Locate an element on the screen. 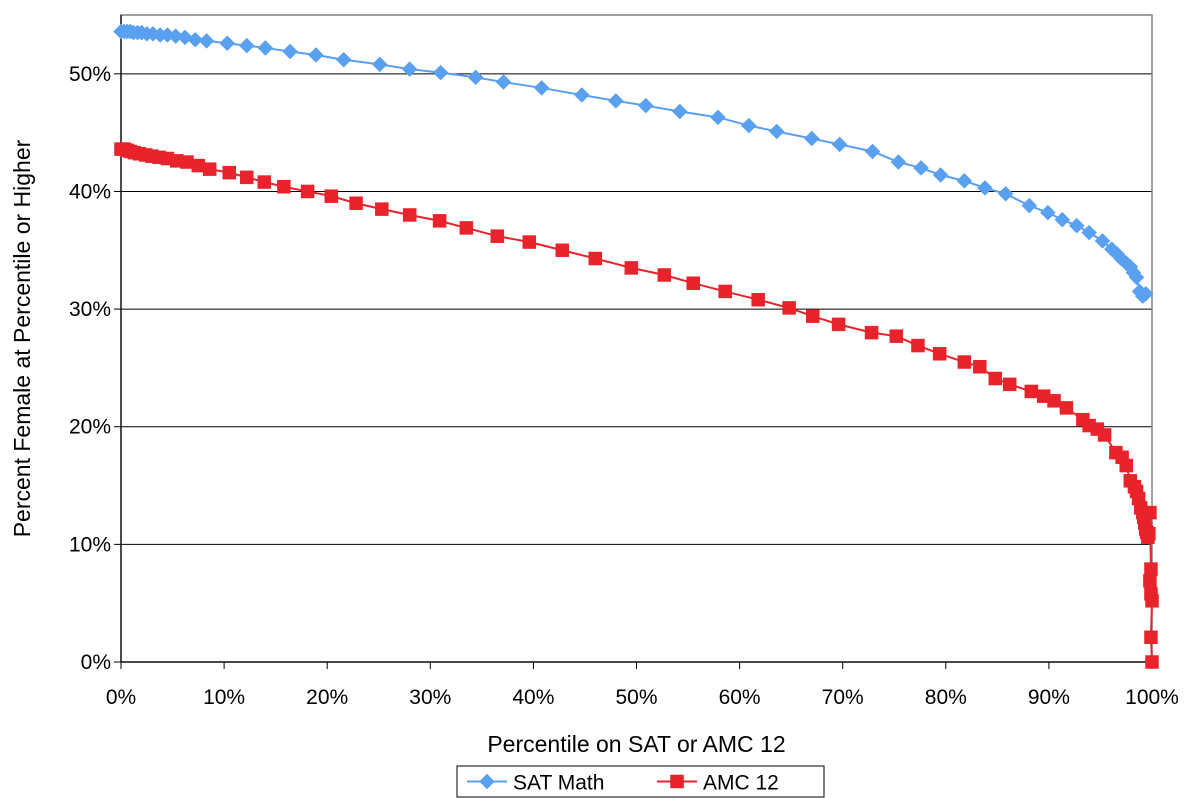  x-tick-label: 40% is located at coordinates (533, 697).